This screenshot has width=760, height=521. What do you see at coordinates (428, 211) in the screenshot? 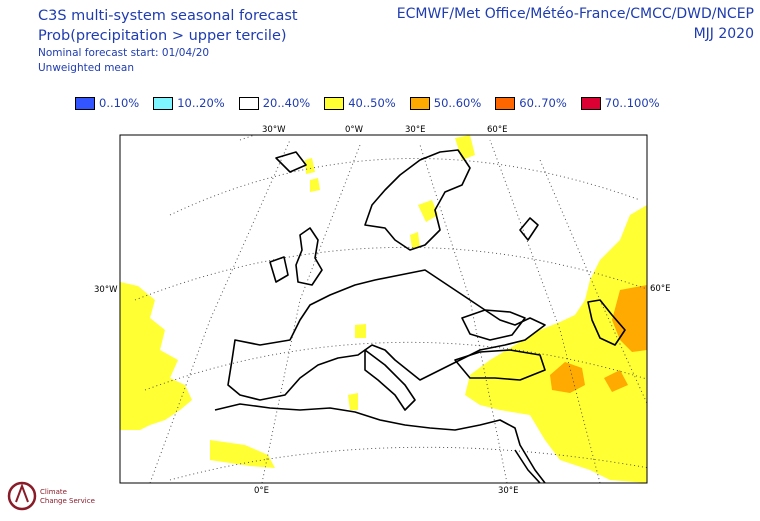
I see `scandinavia-yellow` at bounding box center [428, 211].